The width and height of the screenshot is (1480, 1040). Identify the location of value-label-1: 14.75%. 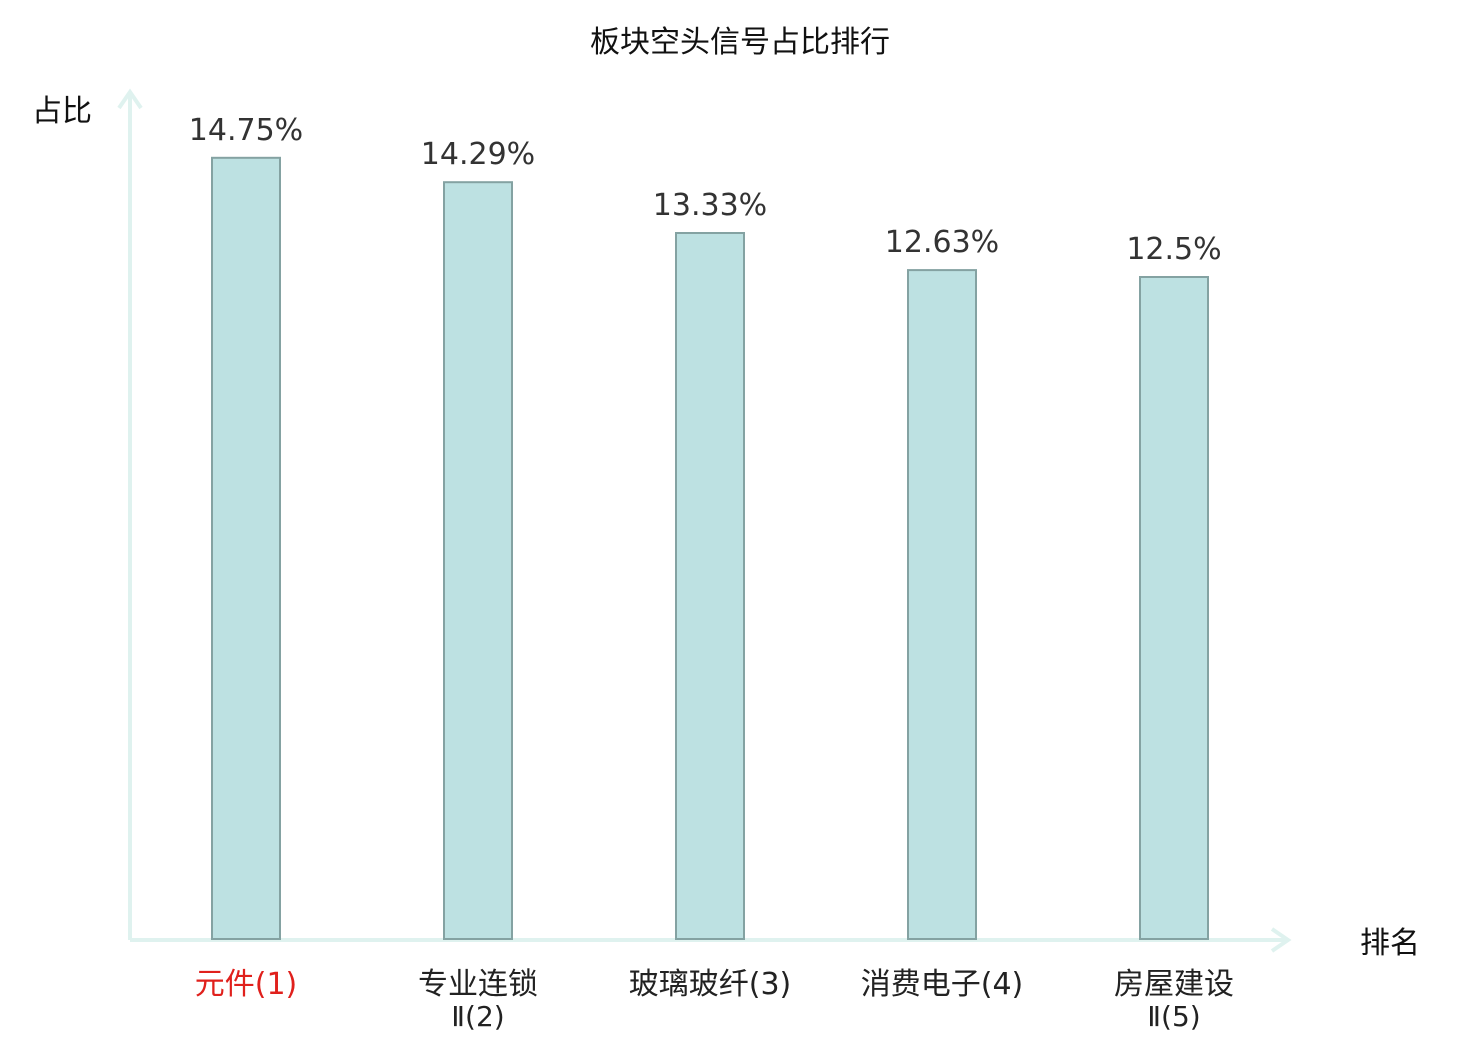
(246, 130).